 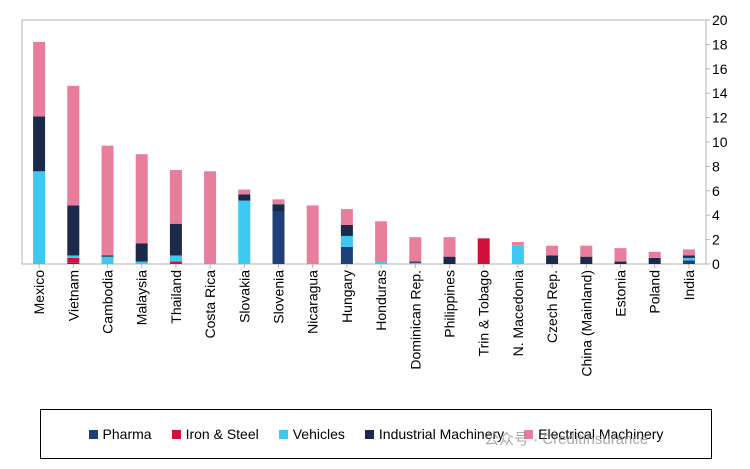 I want to click on x-tick-label: India, so click(x=689, y=285).